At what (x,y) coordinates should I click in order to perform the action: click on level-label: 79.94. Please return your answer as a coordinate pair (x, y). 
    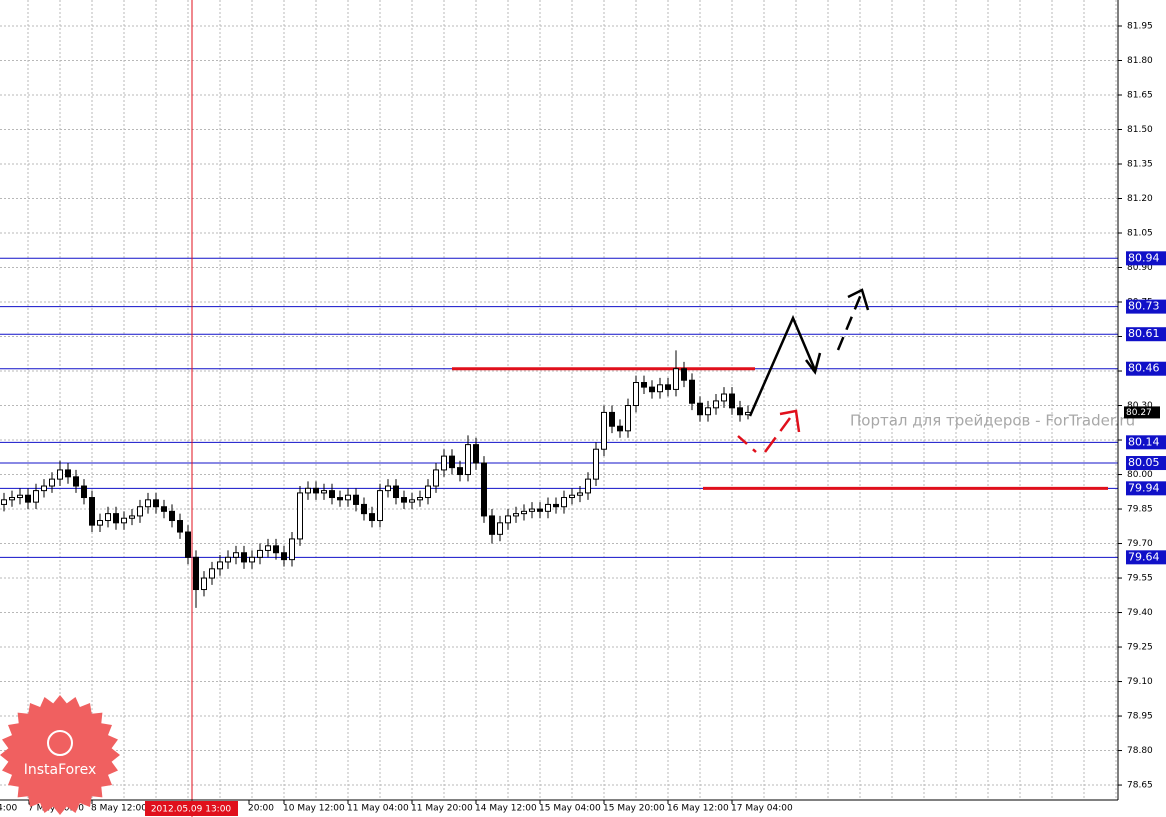
    Looking at the image, I should click on (1144, 487).